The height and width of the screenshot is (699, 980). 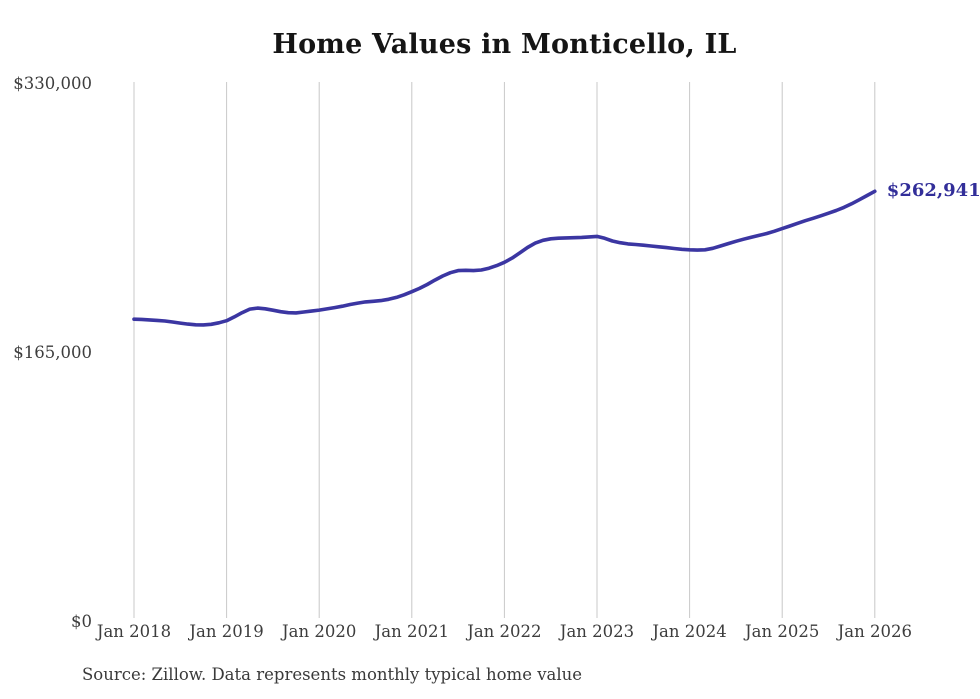 I want to click on latest-value-label: $262,941, so click(x=933, y=191).